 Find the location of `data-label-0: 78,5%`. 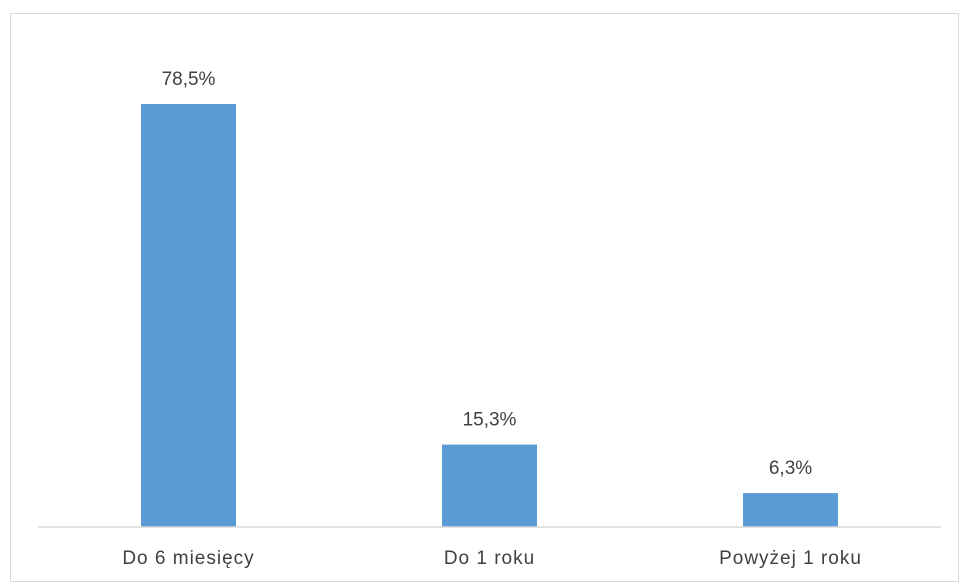

data-label-0: 78,5% is located at coordinates (189, 79).